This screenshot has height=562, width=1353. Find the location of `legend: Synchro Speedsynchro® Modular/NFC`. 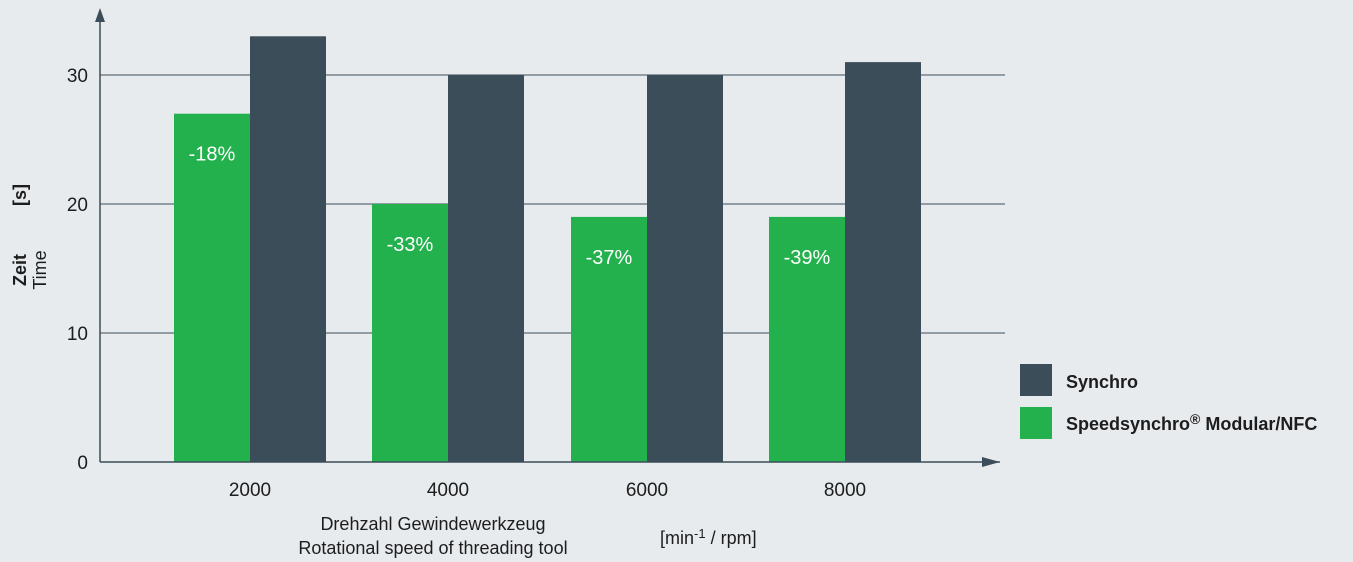

legend: Synchro Speedsynchro® Modular/NFC is located at coordinates (1168, 401).